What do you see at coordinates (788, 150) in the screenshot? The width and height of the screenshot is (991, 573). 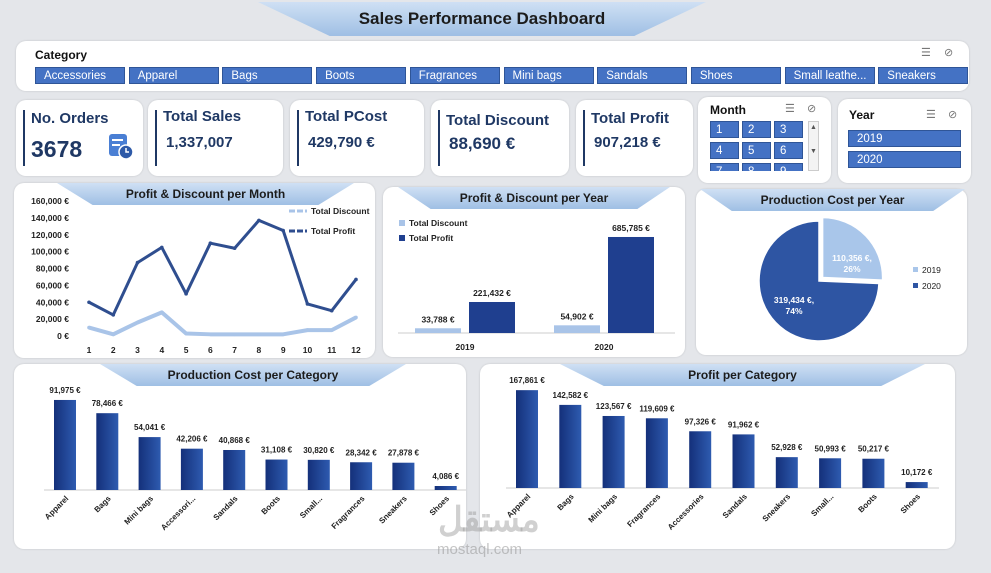 I see `month-item-6: 6` at bounding box center [788, 150].